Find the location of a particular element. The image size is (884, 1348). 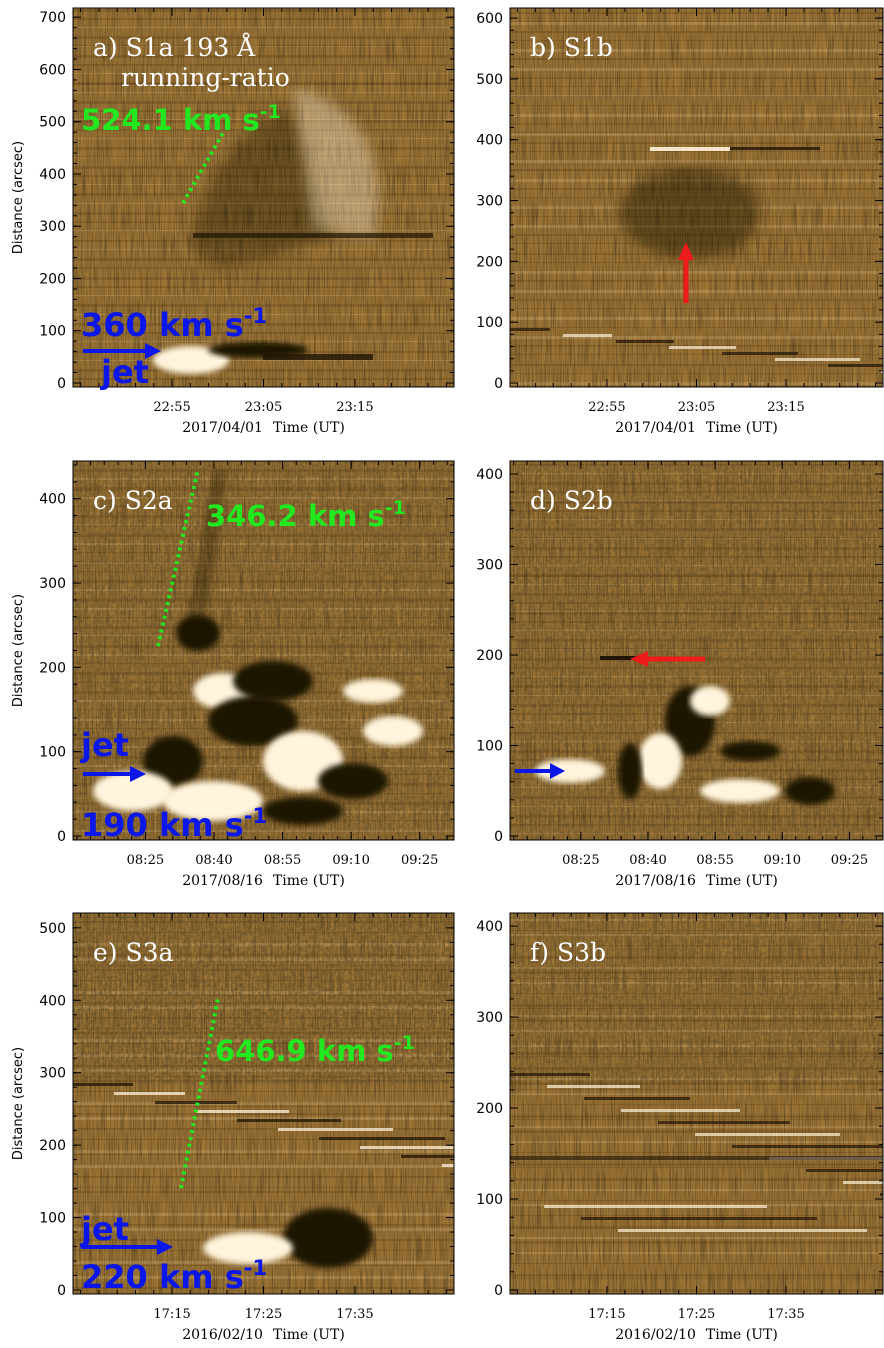

dark-blob is located at coordinates (328, 1238).